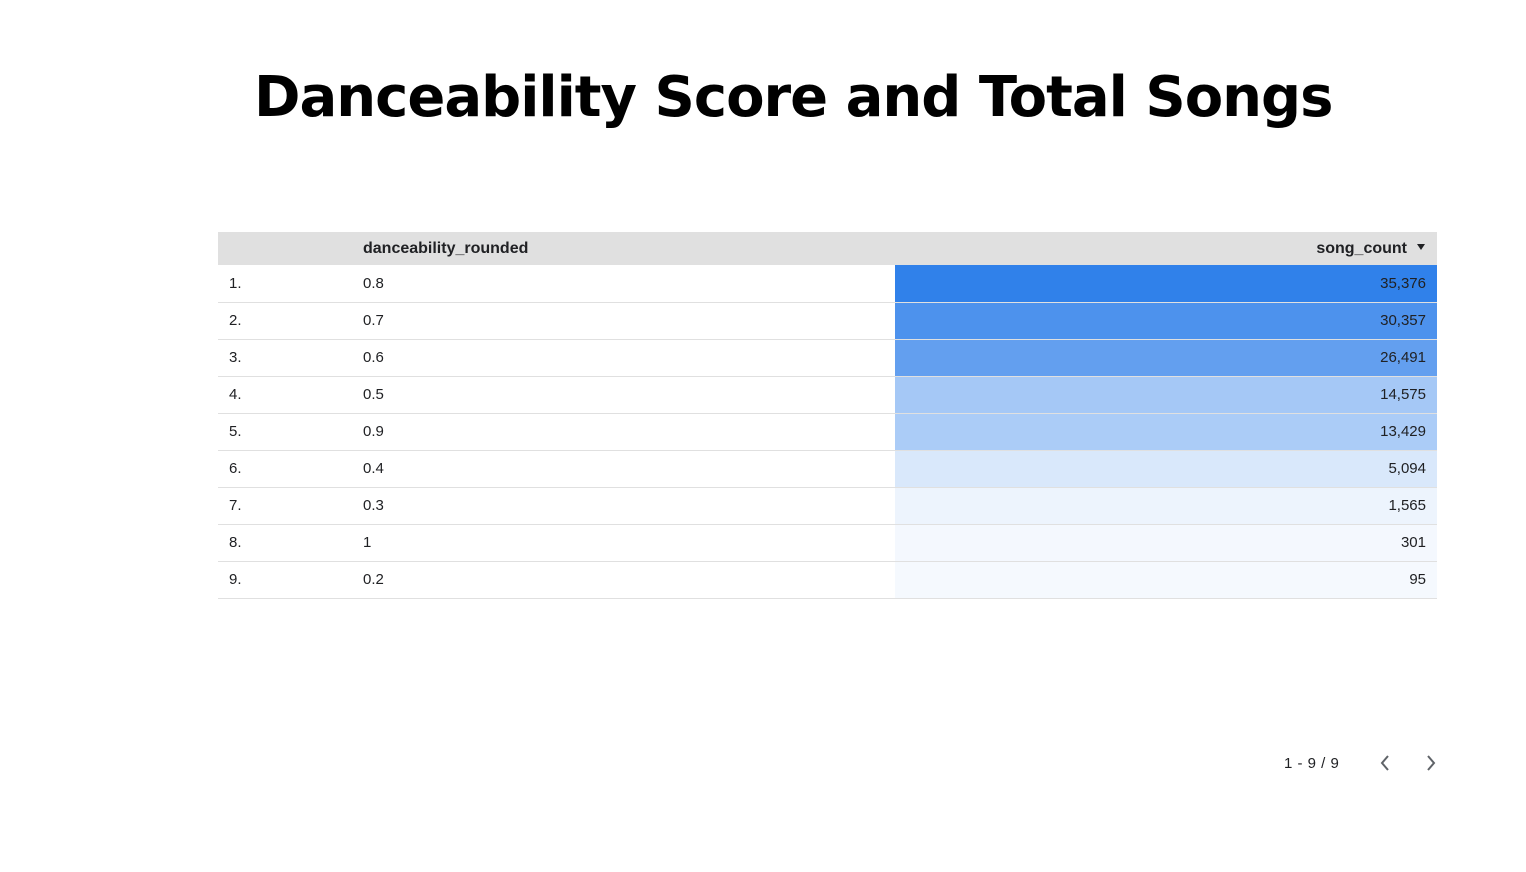 The image size is (1526, 872). Describe the element at coordinates (290, 580) in the screenshot. I see `row-index: 9.` at that location.